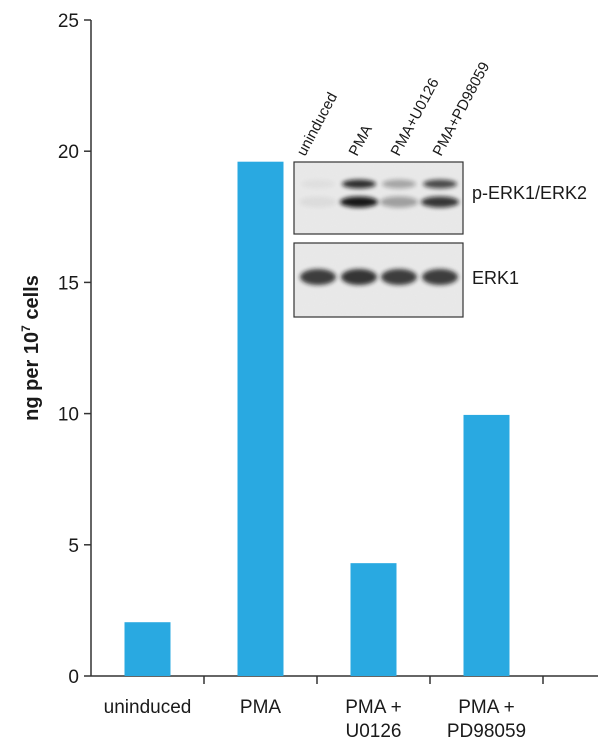 The height and width of the screenshot is (750, 616). What do you see at coordinates (486, 731) in the screenshot?
I see `x-category-label: PD98059` at bounding box center [486, 731].